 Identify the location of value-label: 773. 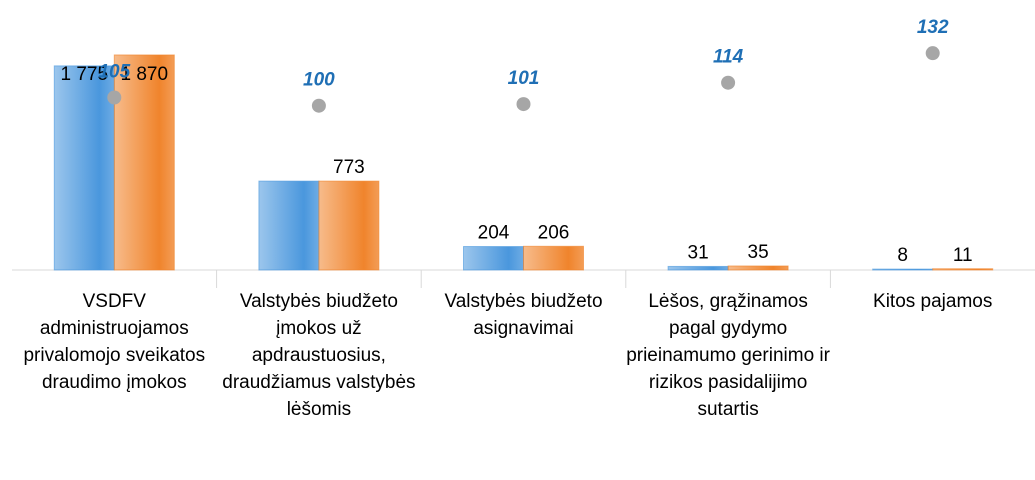
(349, 167).